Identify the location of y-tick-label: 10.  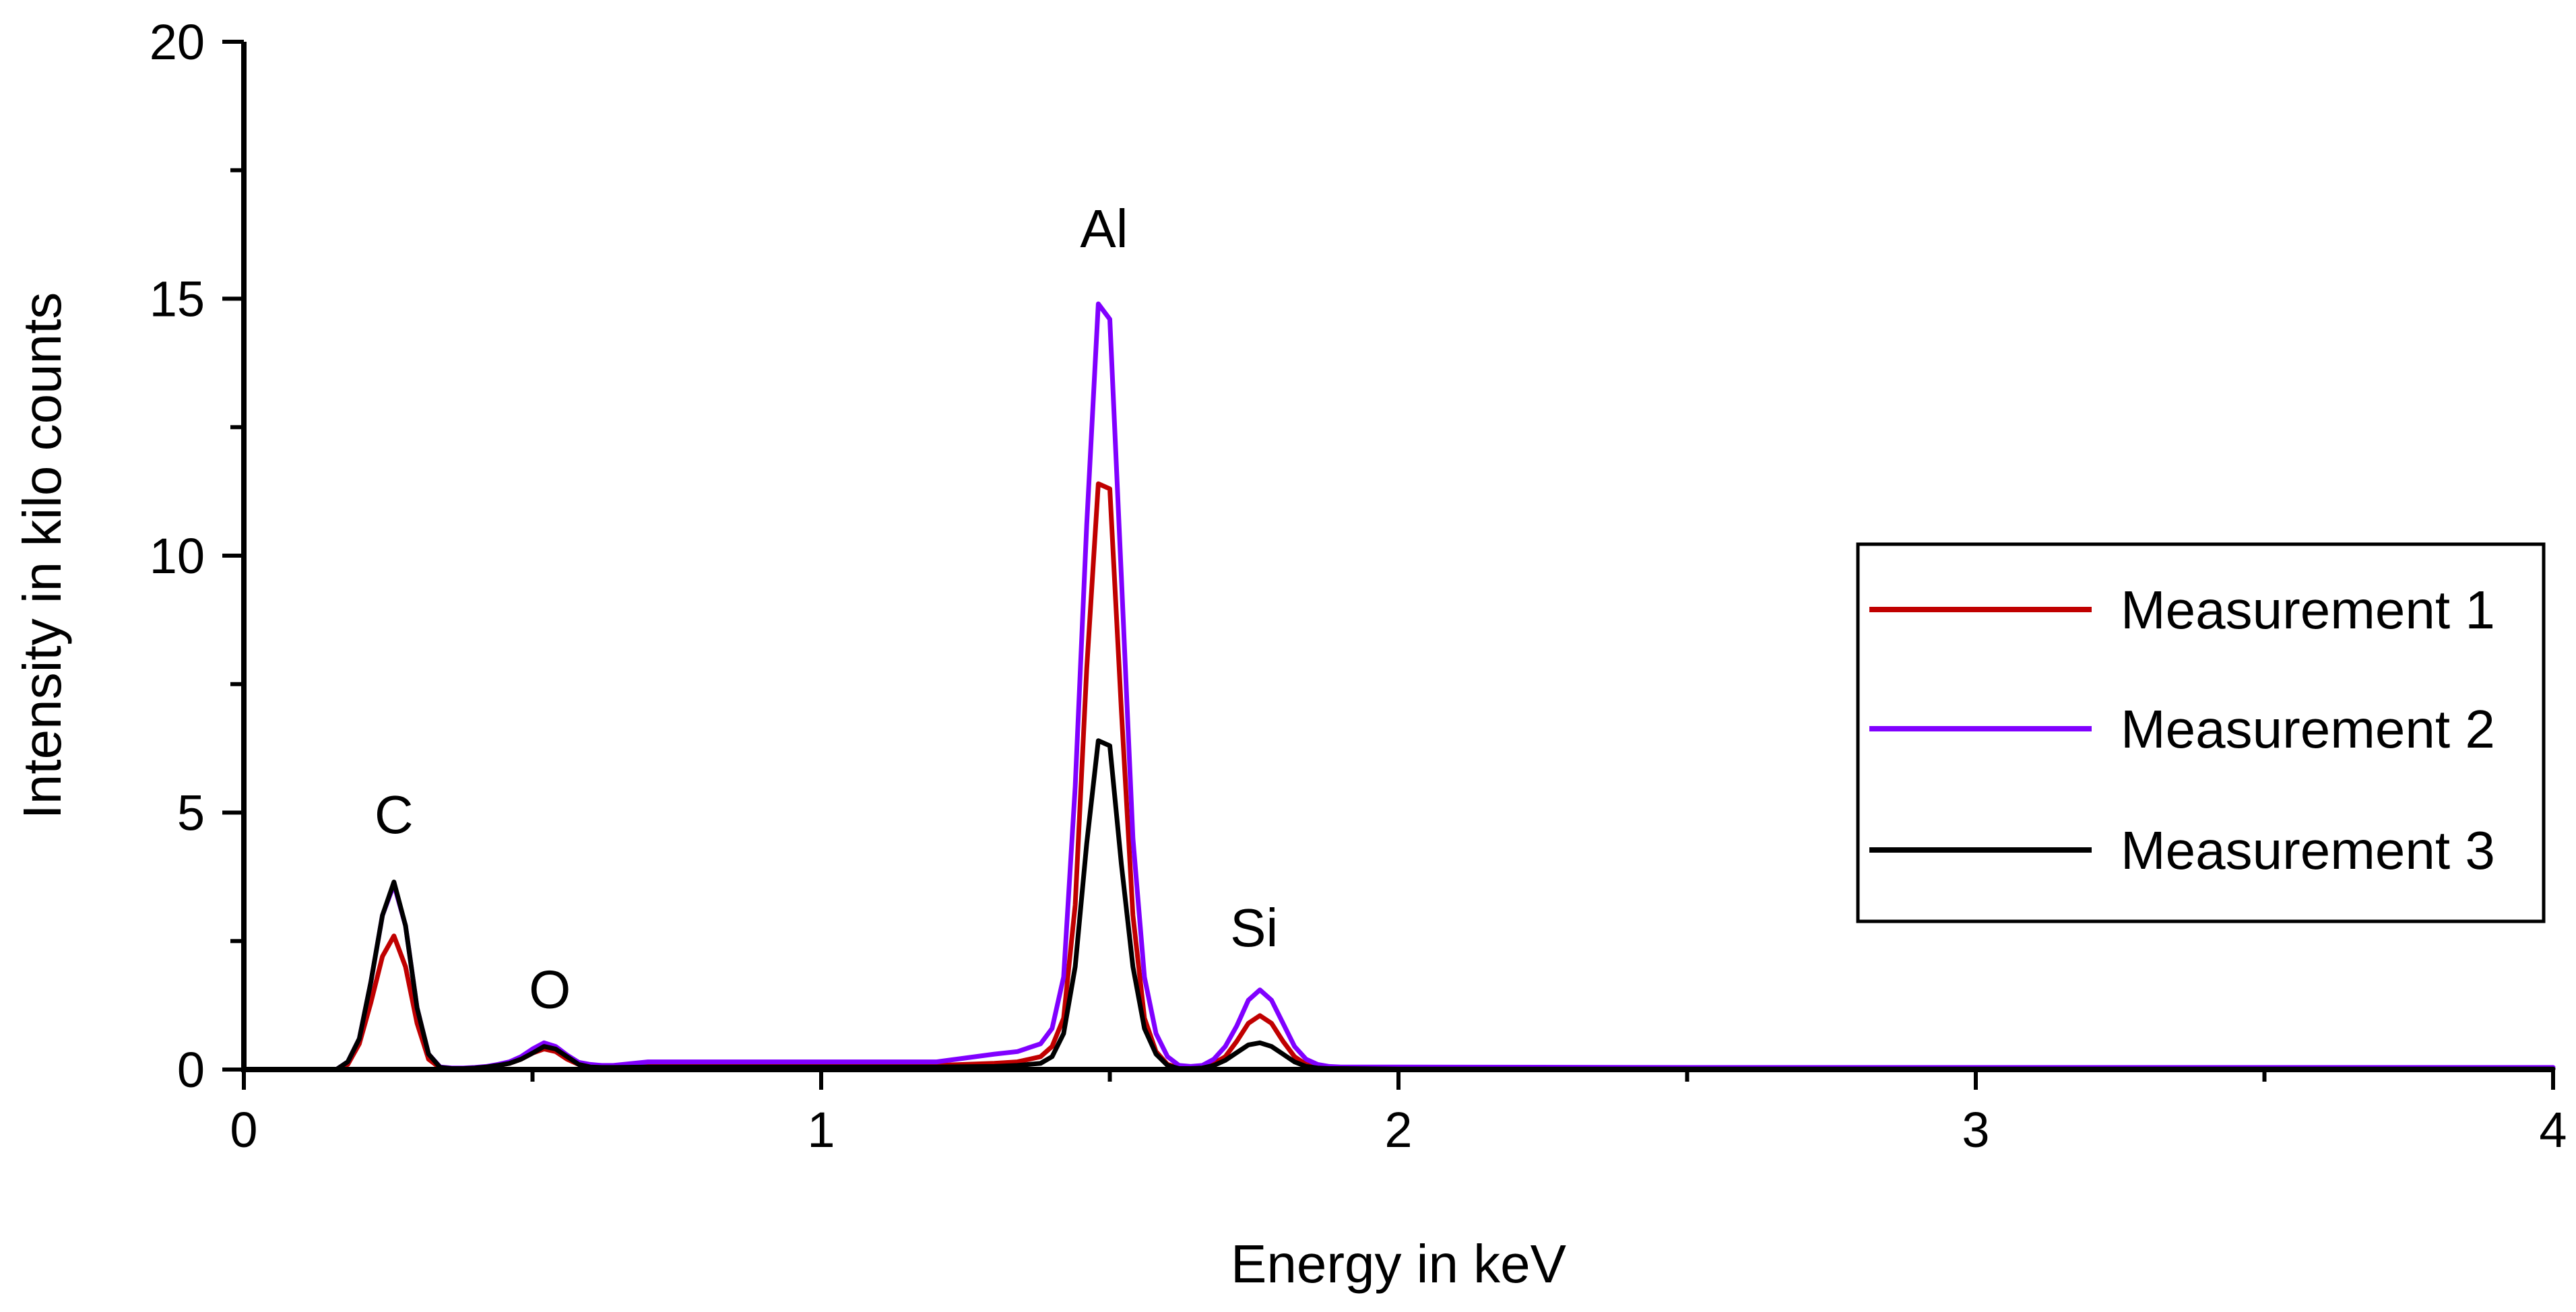
(177, 556).